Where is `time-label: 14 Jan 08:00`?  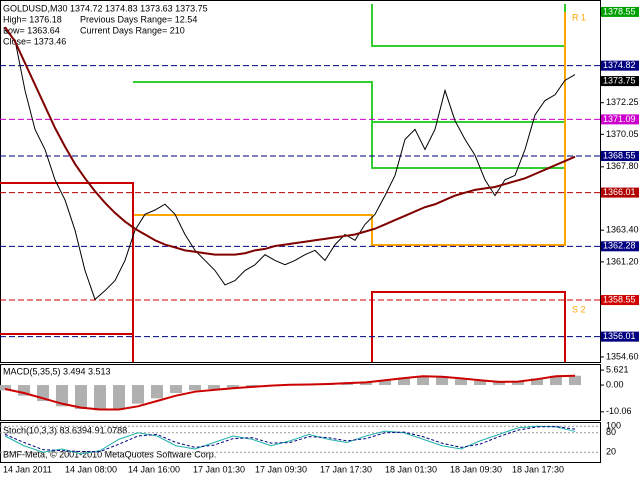
time-label: 14 Jan 08:00 is located at coordinates (91, 469).